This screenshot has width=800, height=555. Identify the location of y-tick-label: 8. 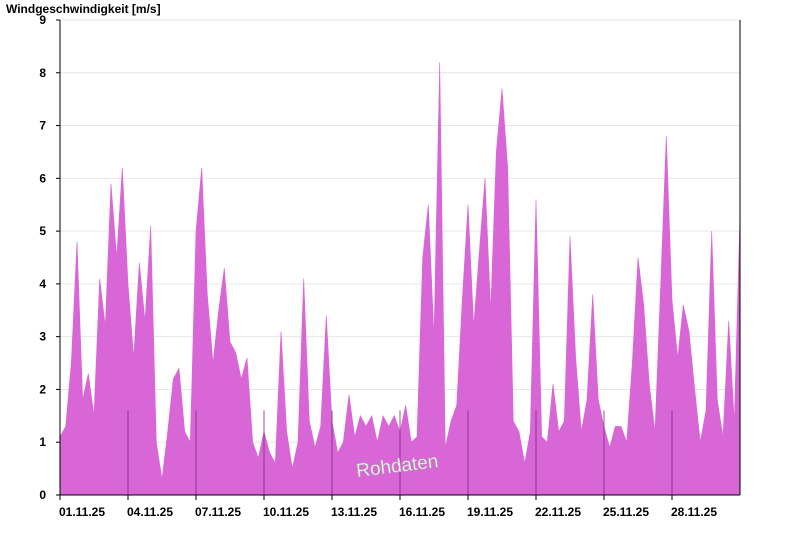
(42, 73).